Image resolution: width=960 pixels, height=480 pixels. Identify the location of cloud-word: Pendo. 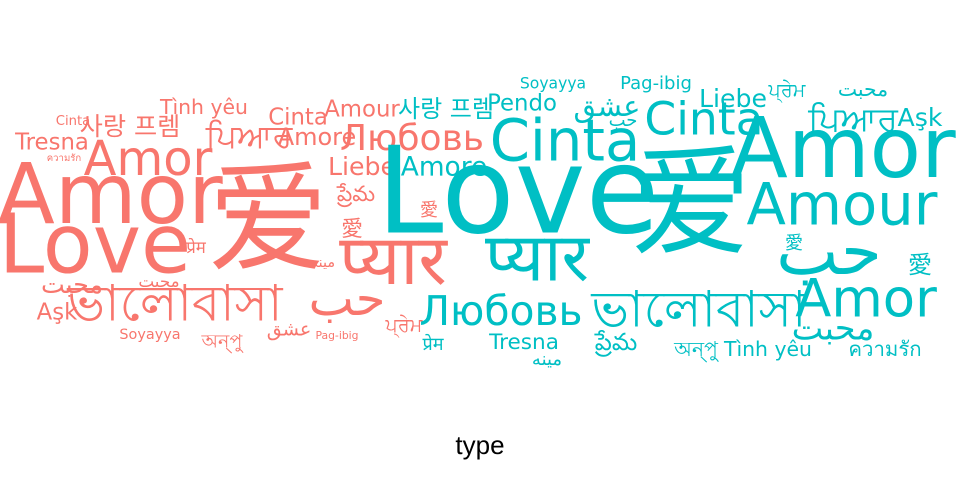
(522, 104).